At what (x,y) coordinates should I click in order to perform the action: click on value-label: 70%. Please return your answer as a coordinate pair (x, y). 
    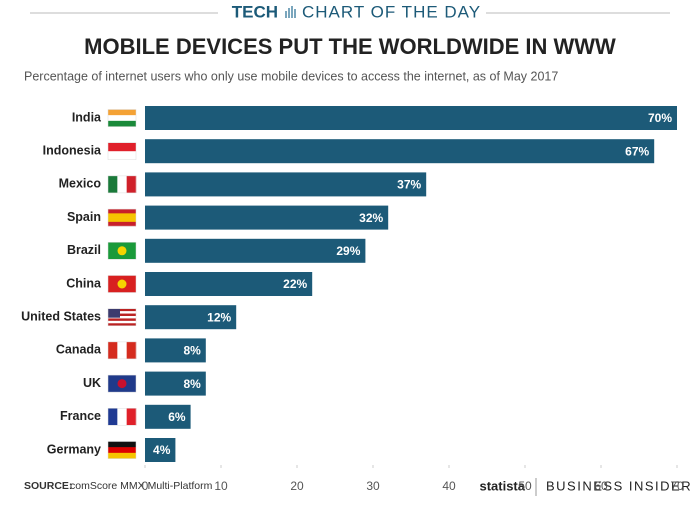
    Looking at the image, I should click on (660, 118).